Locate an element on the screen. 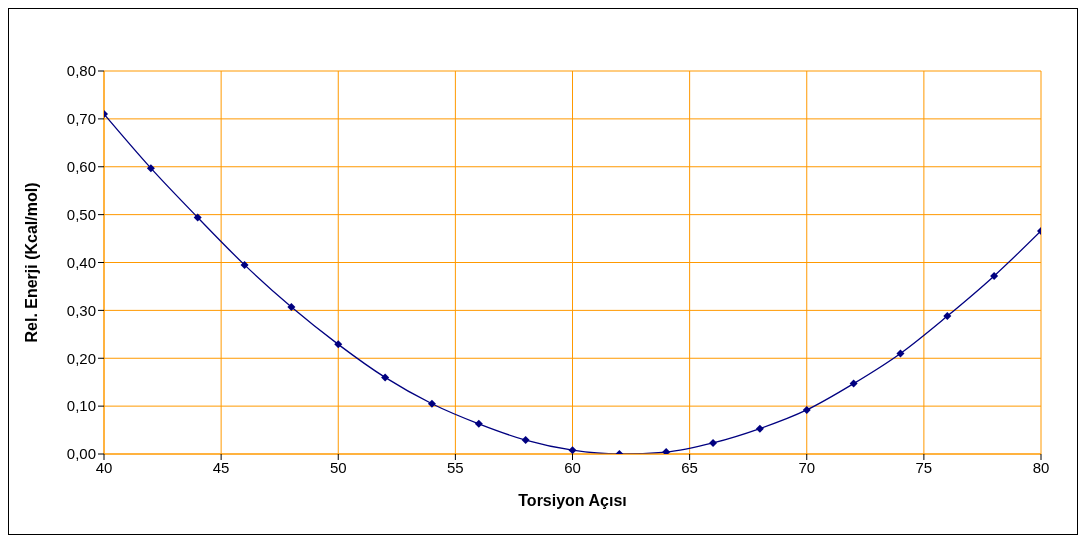 The height and width of the screenshot is (543, 1086). x-tick-label: 50 is located at coordinates (338, 467).